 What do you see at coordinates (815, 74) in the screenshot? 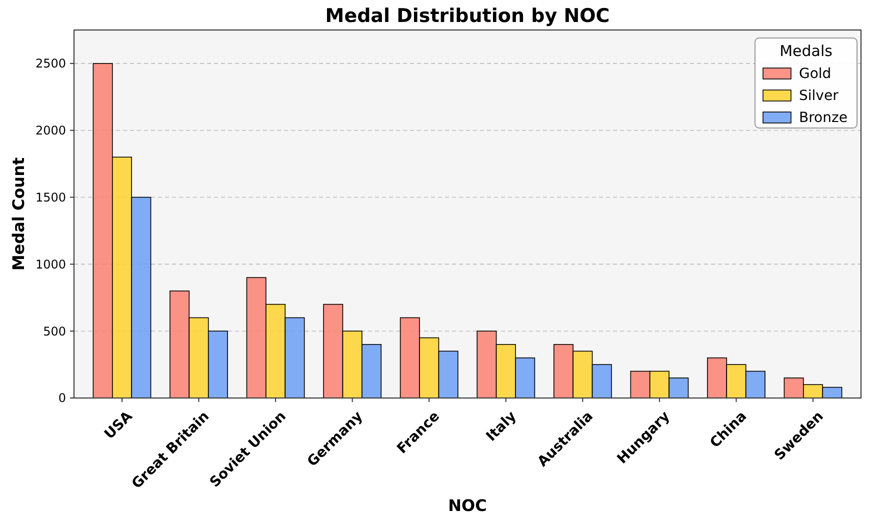
I see `legend-label: Gold` at bounding box center [815, 74].